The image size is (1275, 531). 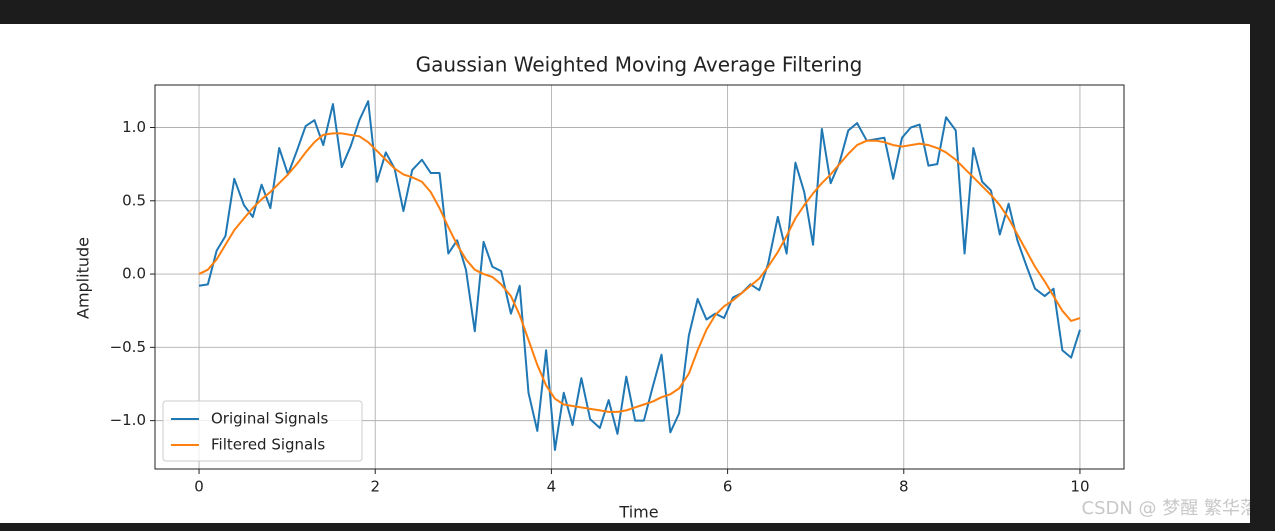 I want to click on legend-label: Filtered Signals, so click(x=268, y=445).